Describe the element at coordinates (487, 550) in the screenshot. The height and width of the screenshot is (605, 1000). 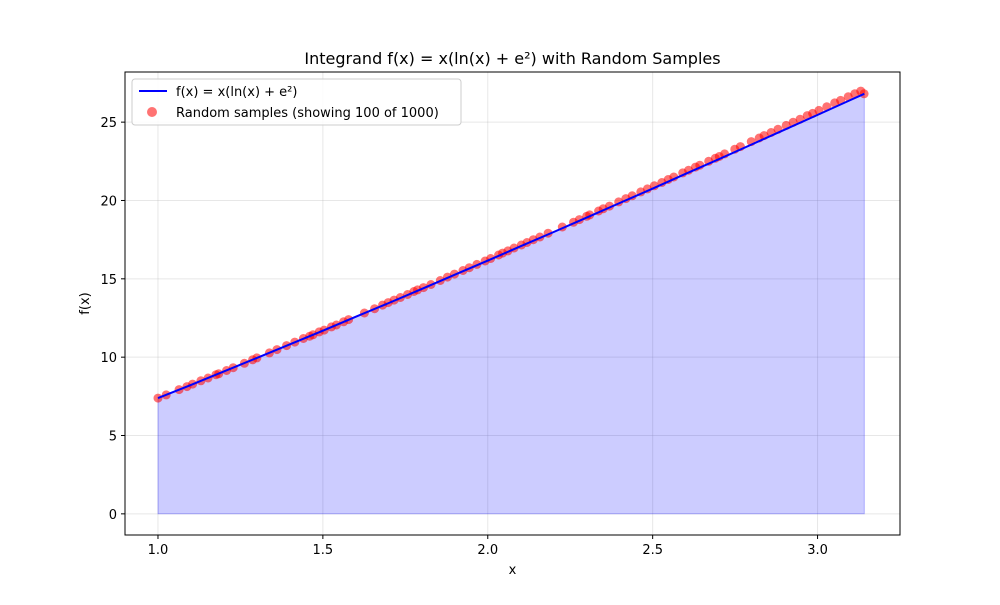
I see `x-tick-label: 2.0` at that location.